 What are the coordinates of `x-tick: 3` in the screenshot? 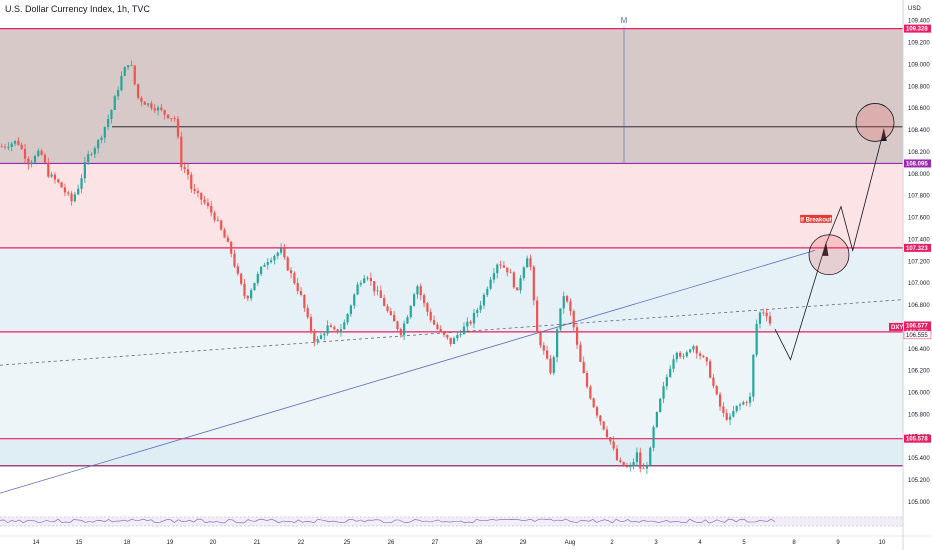 It's located at (656, 543).